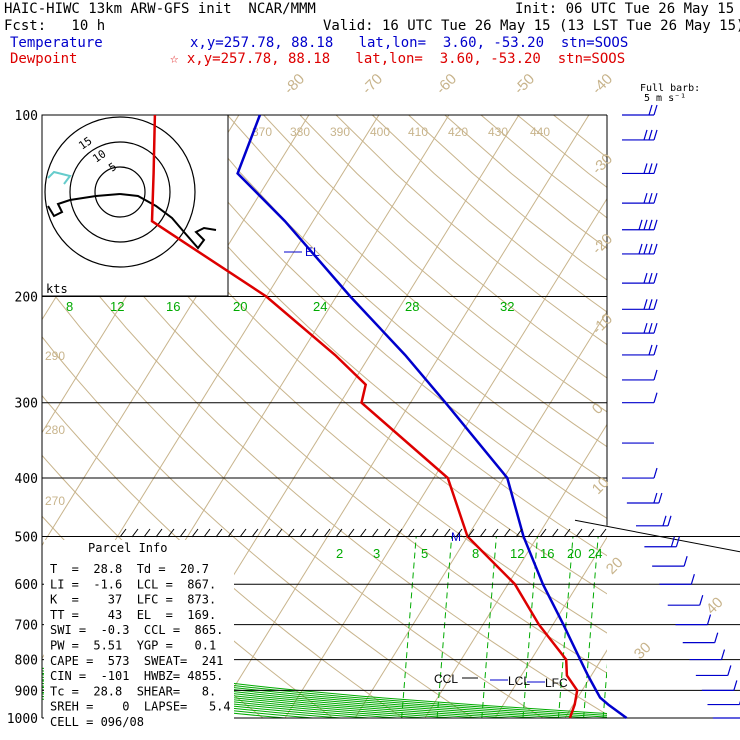 This screenshot has width=740, height=740. Describe the element at coordinates (339, 553) in the screenshot. I see `mixing-ratio-label: 2` at that location.